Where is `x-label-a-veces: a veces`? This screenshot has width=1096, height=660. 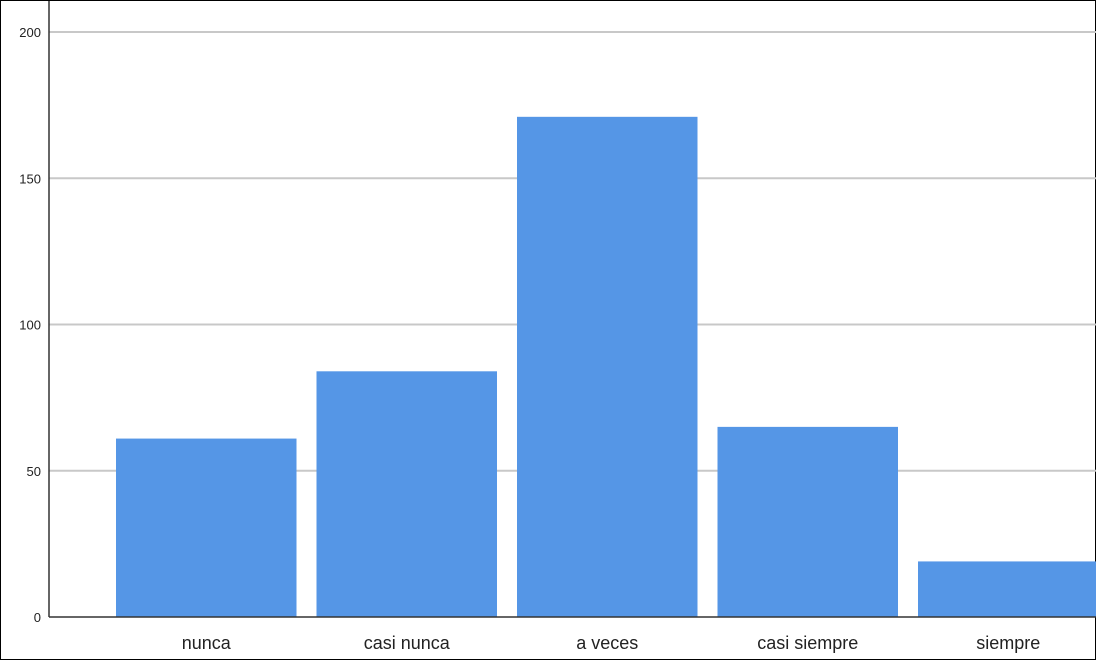 x-label-a-veces: a veces is located at coordinates (607, 643).